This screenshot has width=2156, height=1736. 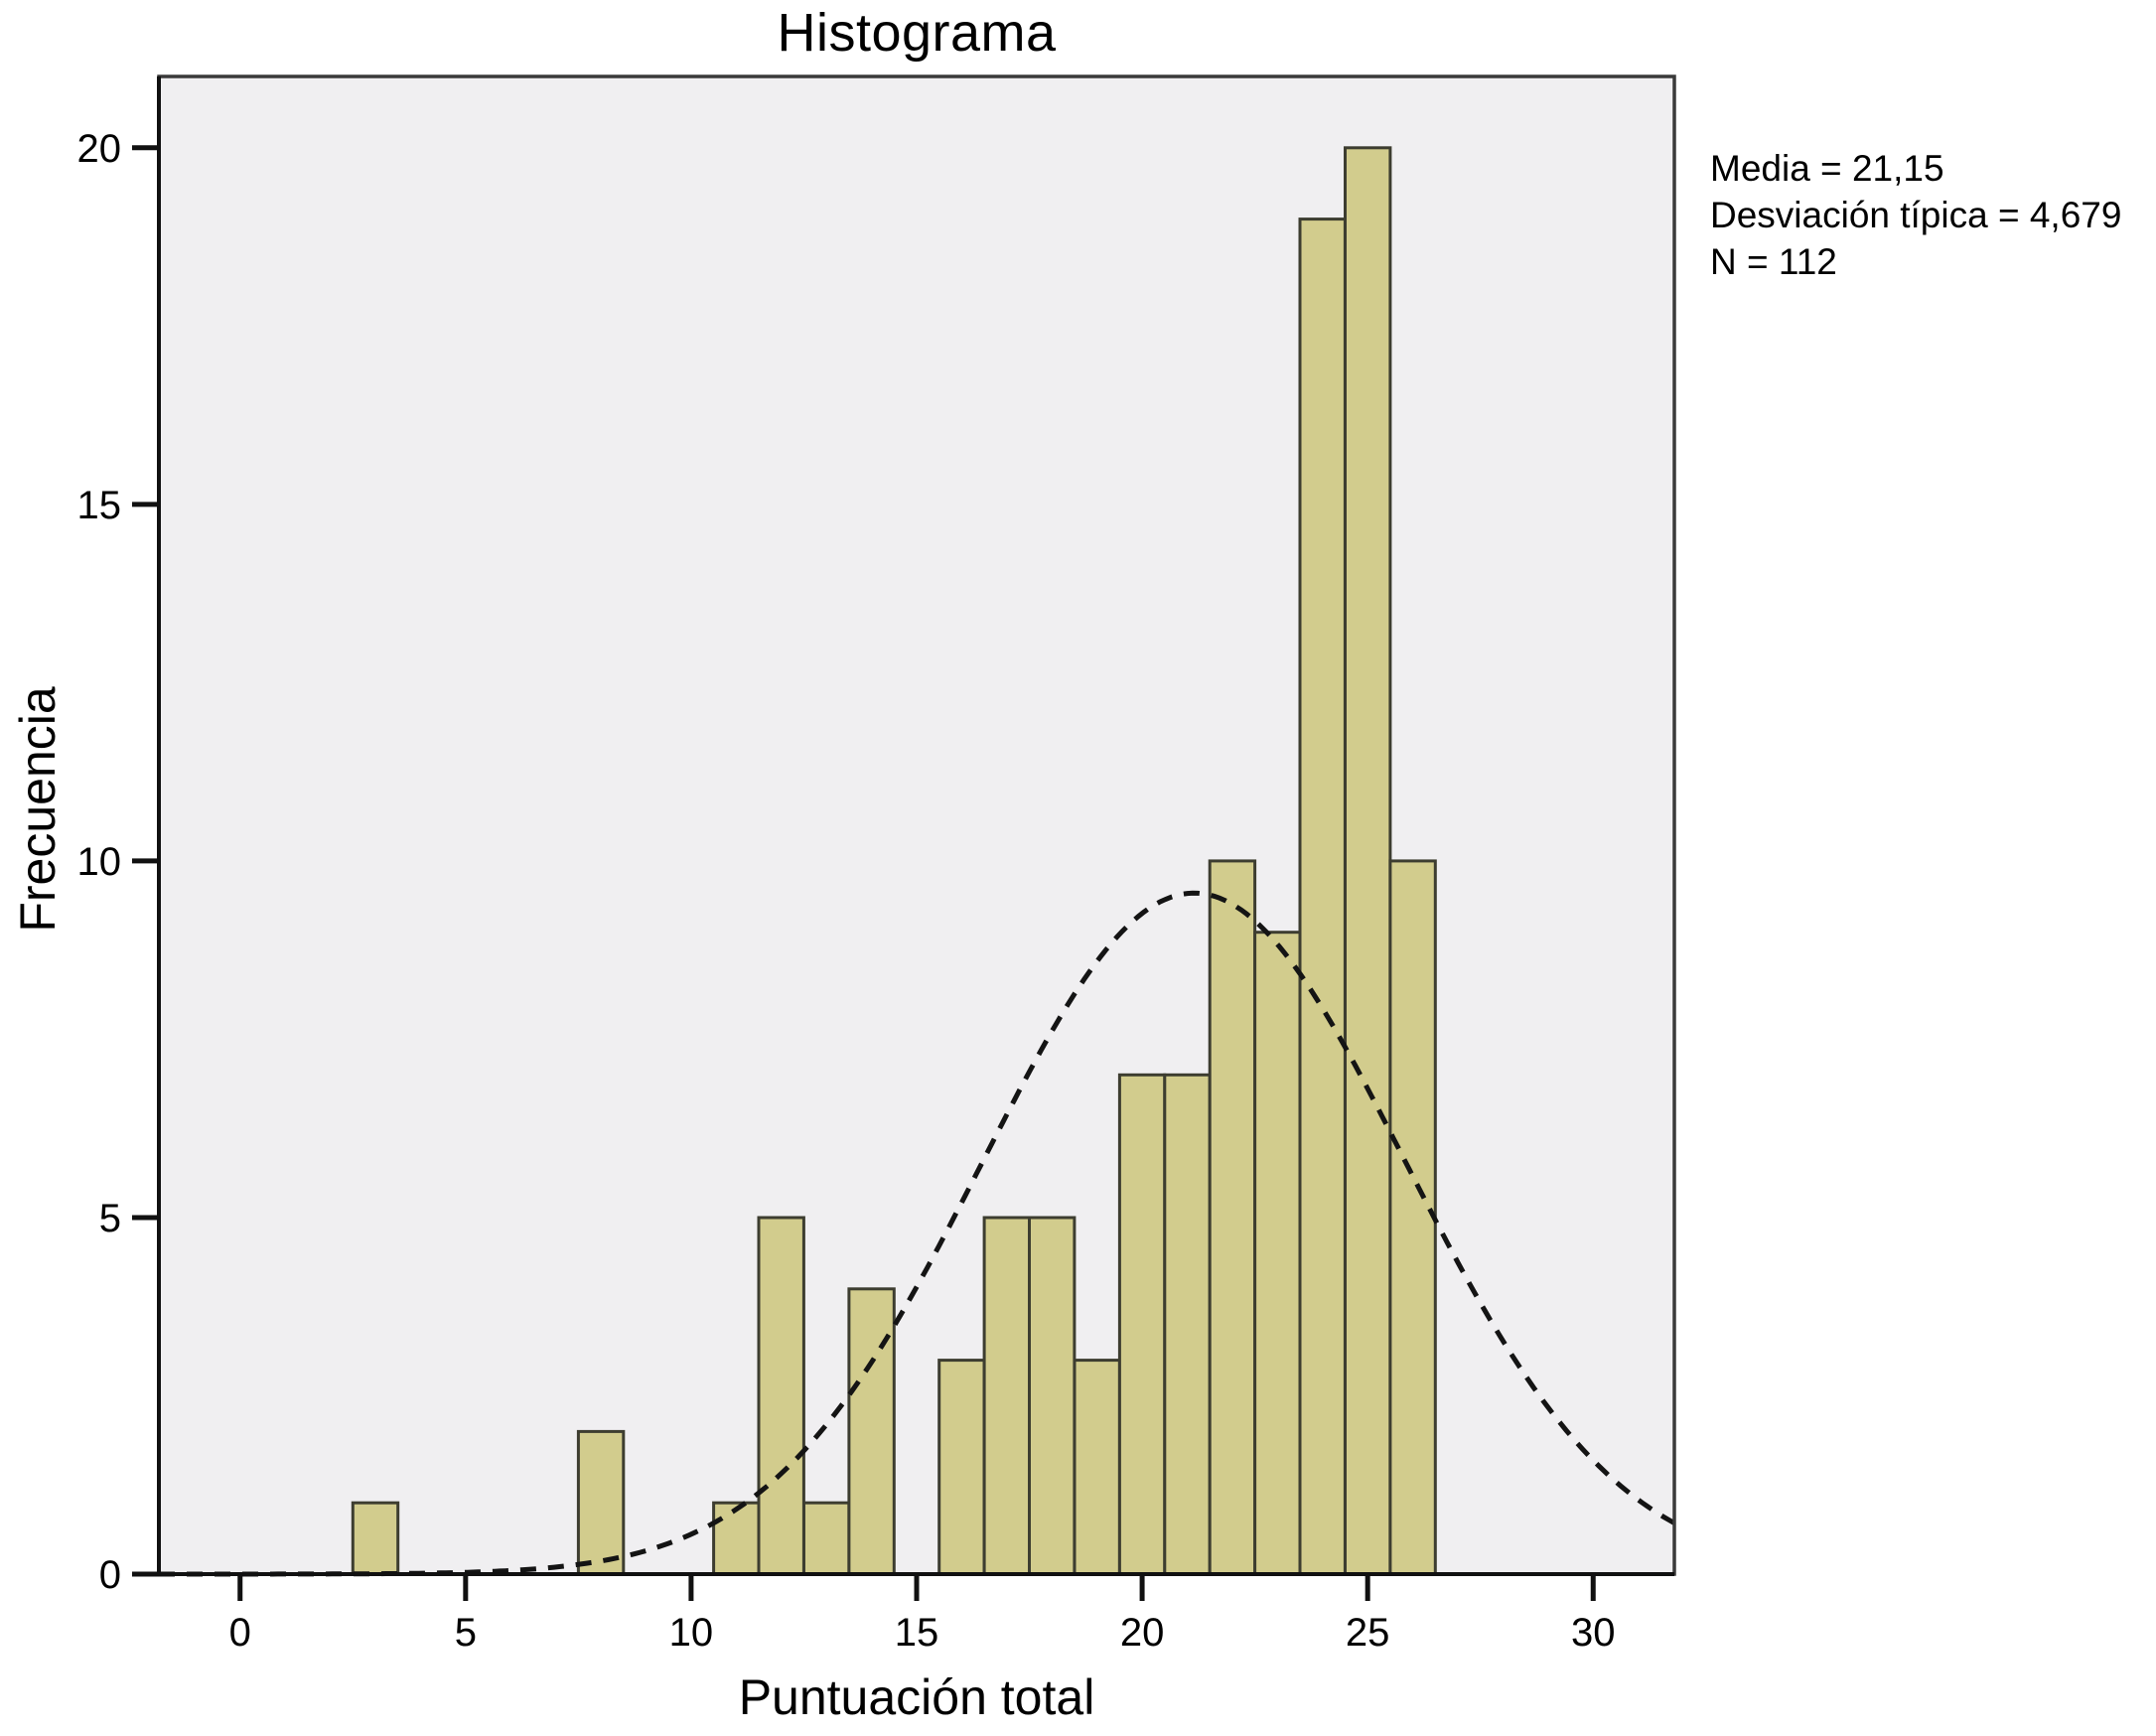 I want to click on y-tick-label: 10, so click(x=99, y=862).